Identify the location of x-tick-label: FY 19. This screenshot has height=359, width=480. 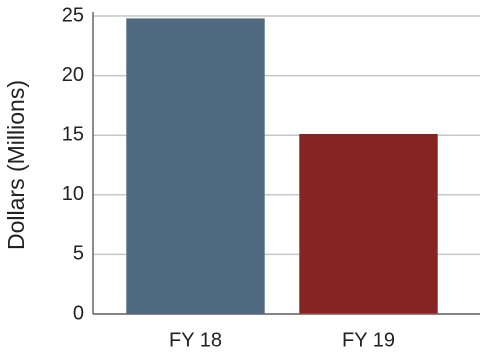
(368, 340).